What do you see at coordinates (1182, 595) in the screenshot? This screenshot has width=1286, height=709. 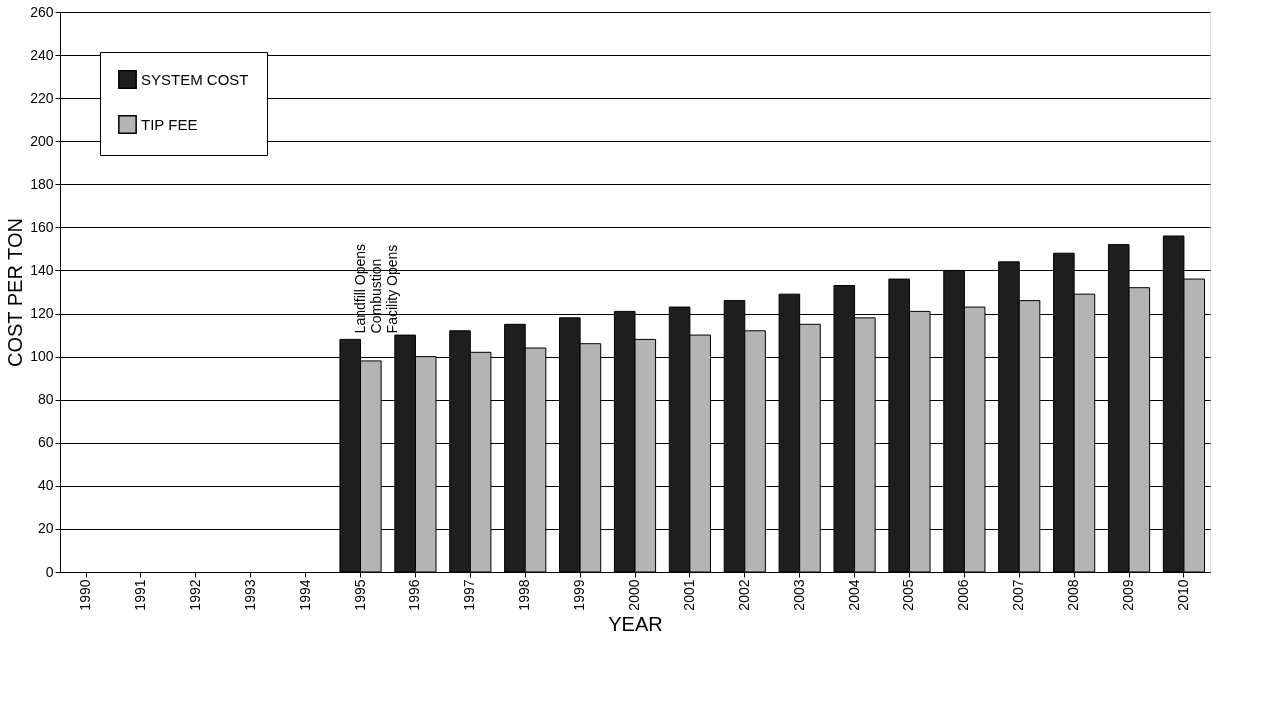 I see `x-tick-label: 2010` at bounding box center [1182, 595].